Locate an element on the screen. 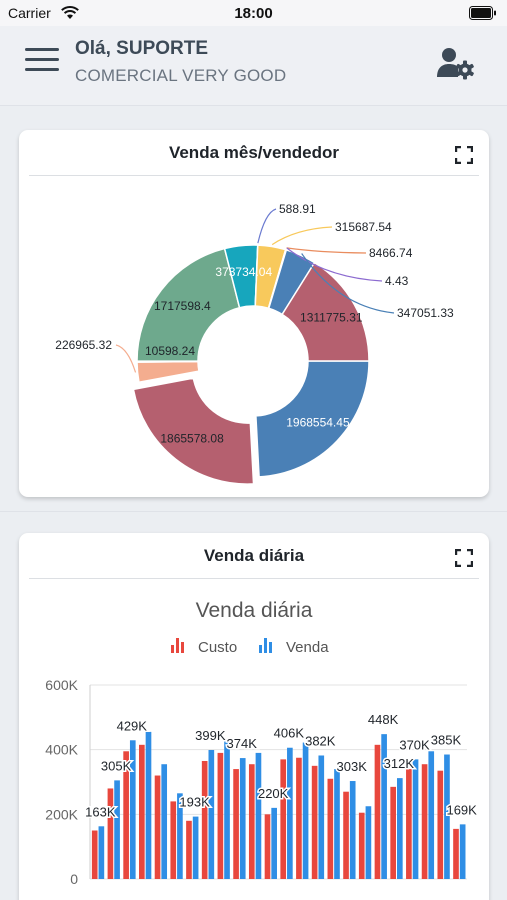 This screenshot has height=900, width=507. slice-label: 588.91 is located at coordinates (297, 209).